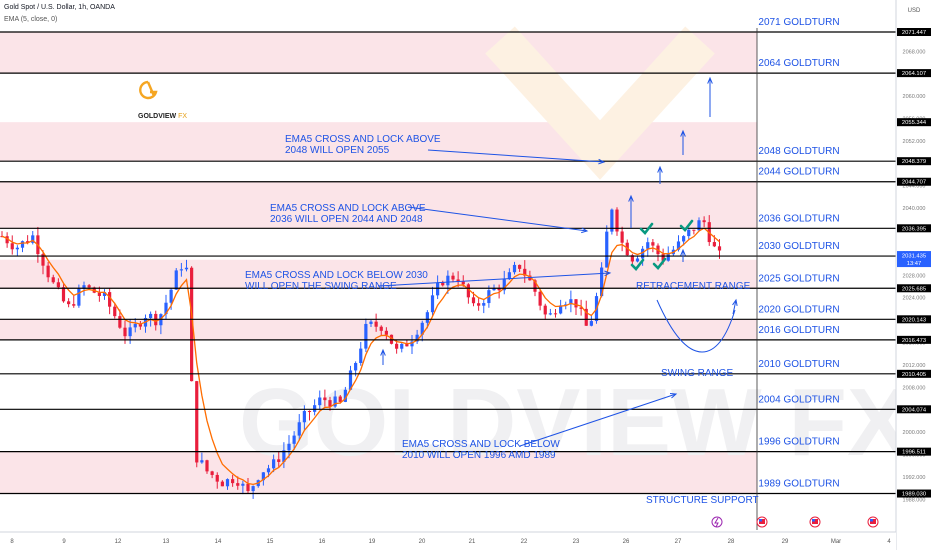 This screenshot has width=932, height=550. I want to click on current-price-tag, so click(914, 259).